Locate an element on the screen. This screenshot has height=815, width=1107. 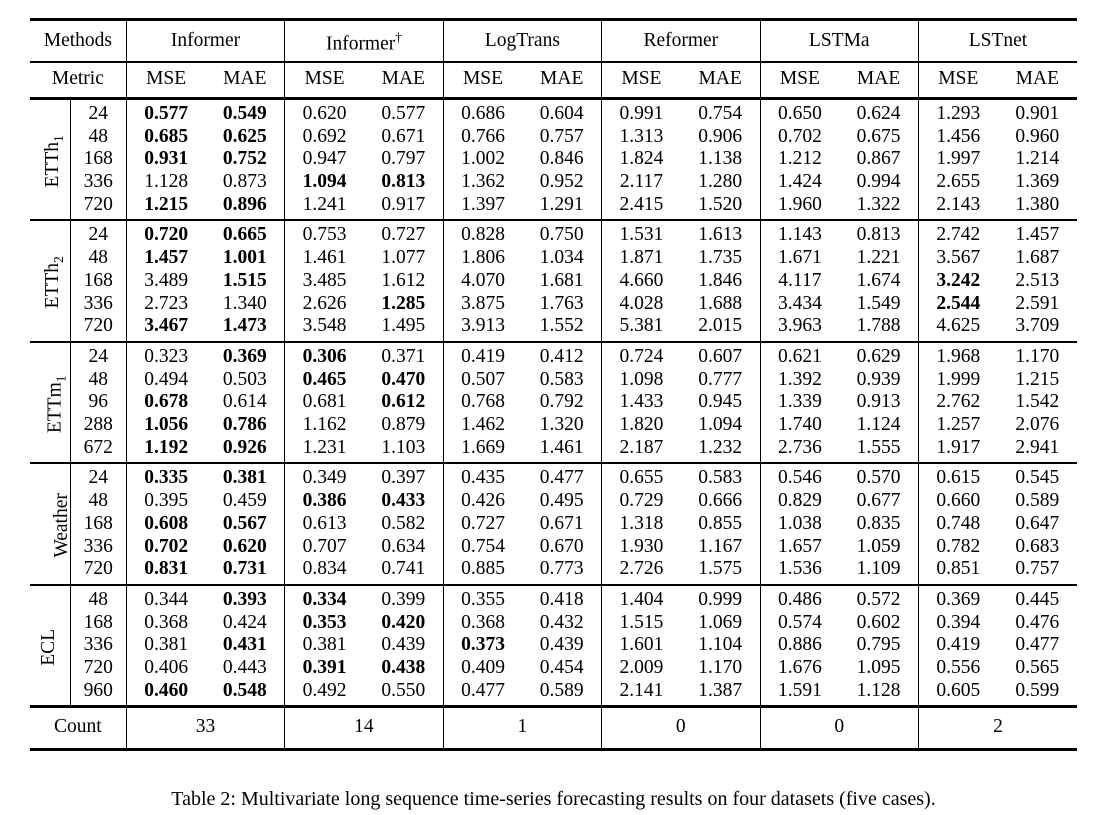
horizon-cell: 336 is located at coordinates (98, 646).